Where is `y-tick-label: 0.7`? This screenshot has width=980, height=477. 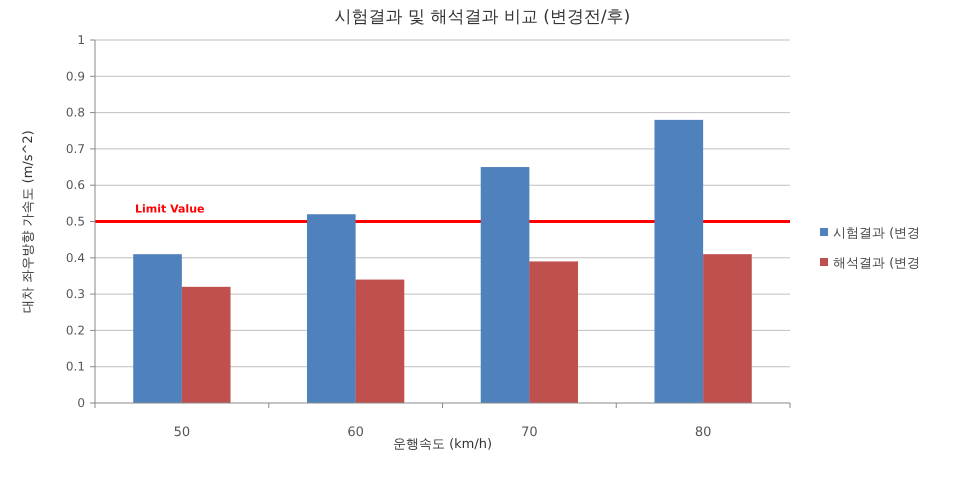 y-tick-label: 0.7 is located at coordinates (75, 149).